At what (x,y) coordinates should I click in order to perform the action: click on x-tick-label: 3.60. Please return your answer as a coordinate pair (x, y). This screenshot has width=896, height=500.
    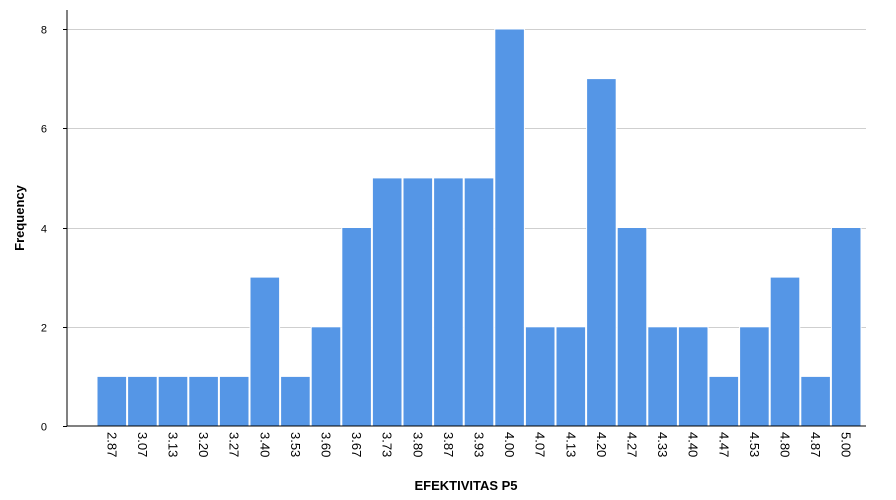
    Looking at the image, I should click on (326, 444).